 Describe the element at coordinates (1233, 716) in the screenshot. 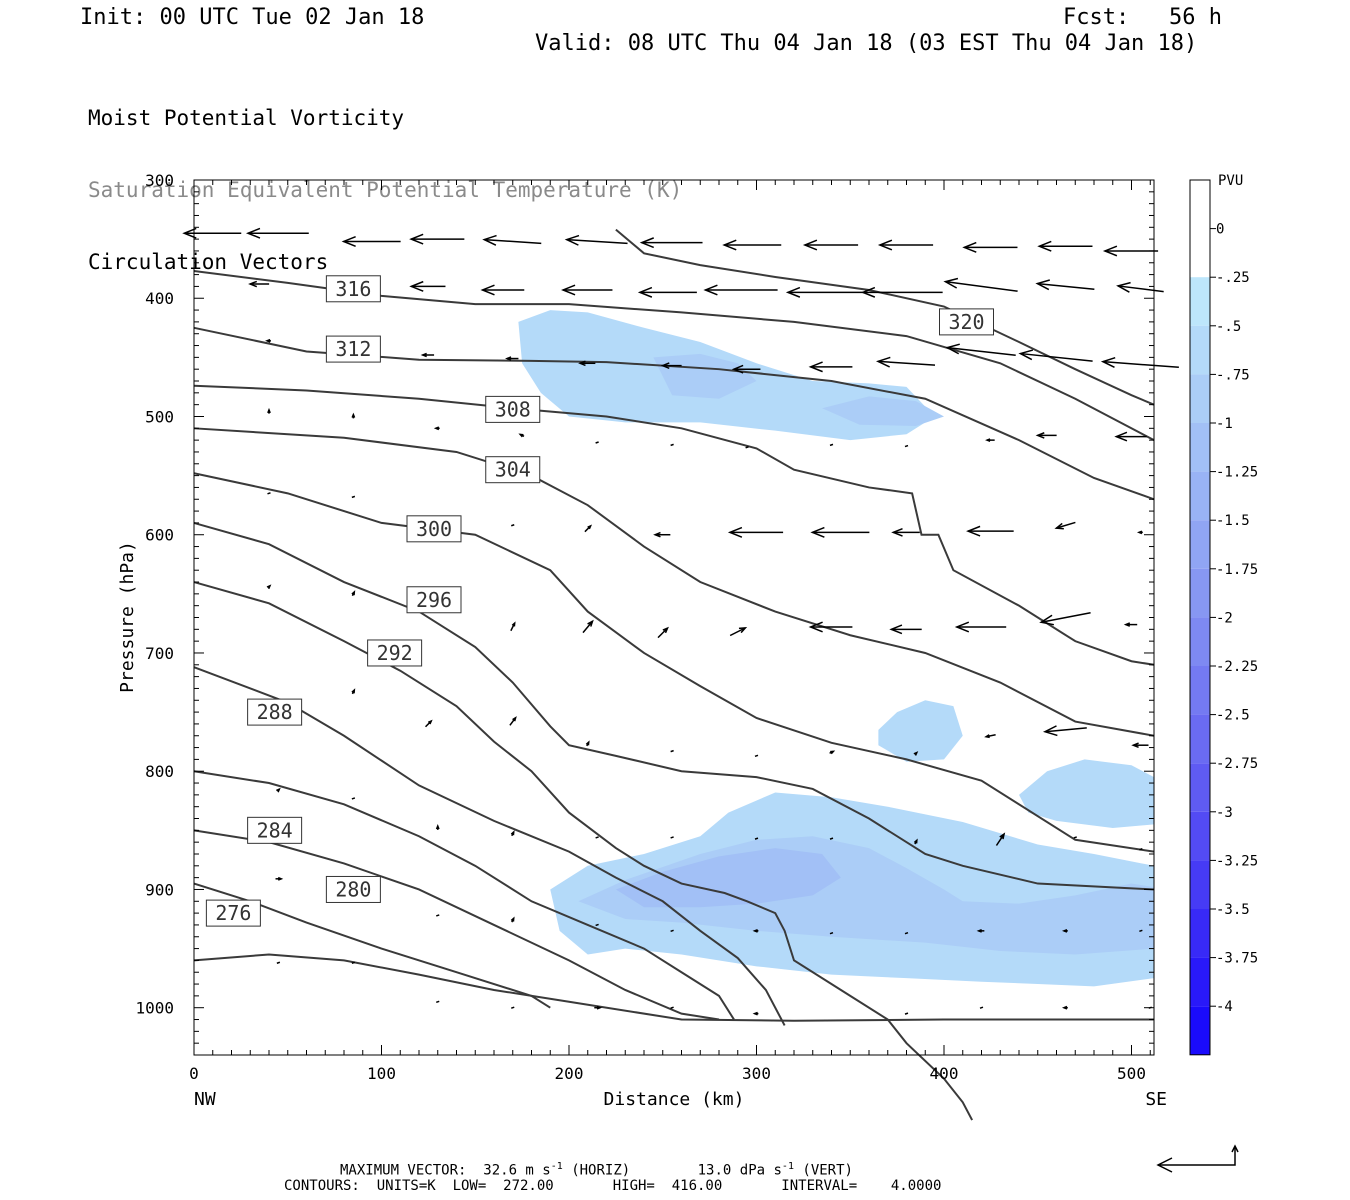

I see `colorbar-level-label: -2.5` at that location.